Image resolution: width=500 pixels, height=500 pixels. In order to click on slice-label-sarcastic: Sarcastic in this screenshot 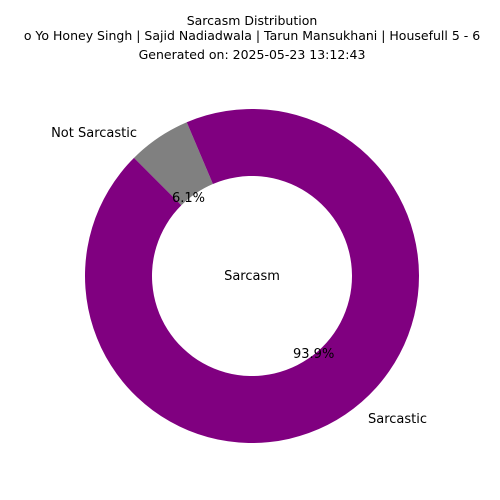, I will do `click(397, 419)`.